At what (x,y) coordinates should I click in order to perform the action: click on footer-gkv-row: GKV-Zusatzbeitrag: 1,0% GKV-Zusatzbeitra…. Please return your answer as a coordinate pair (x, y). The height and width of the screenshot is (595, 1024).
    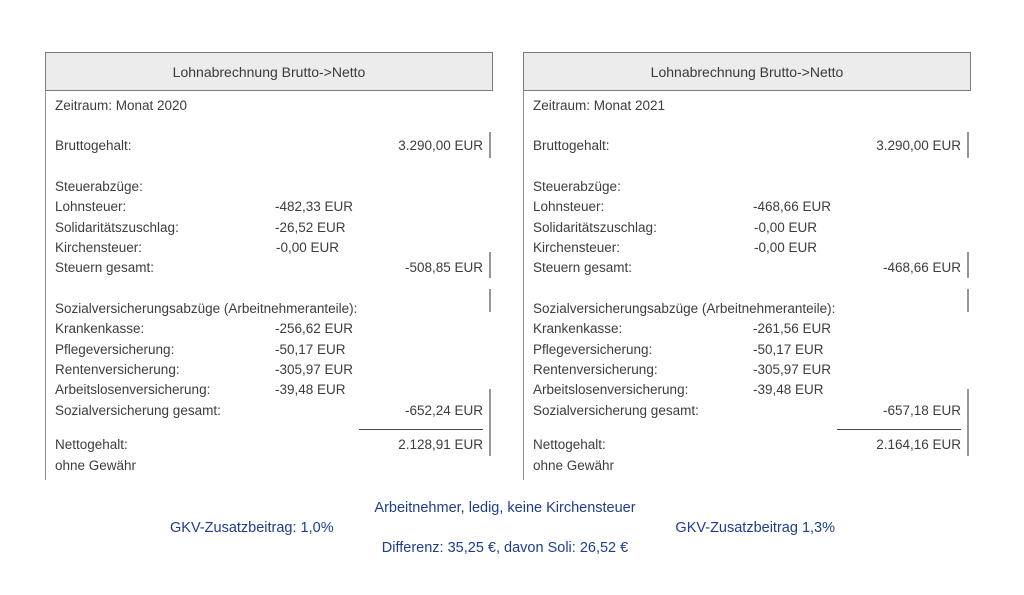
    Looking at the image, I should click on (512, 528).